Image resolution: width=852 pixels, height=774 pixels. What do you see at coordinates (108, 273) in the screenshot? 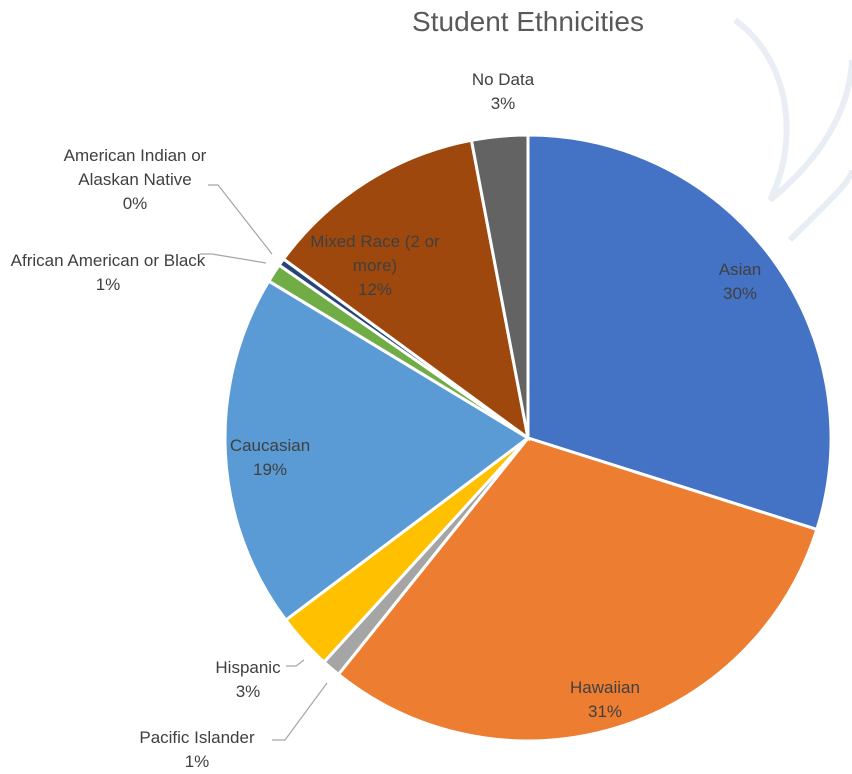
I see `slice-label: African American or Black 1%` at bounding box center [108, 273].